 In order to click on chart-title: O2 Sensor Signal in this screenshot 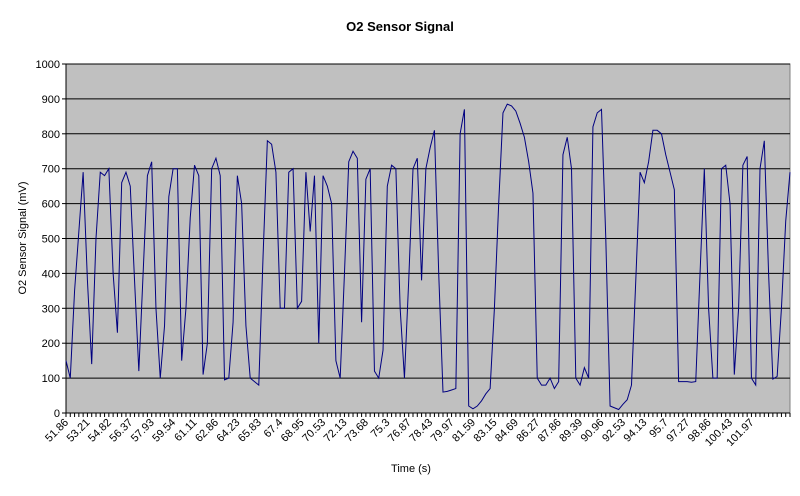, I will do `click(400, 26)`.